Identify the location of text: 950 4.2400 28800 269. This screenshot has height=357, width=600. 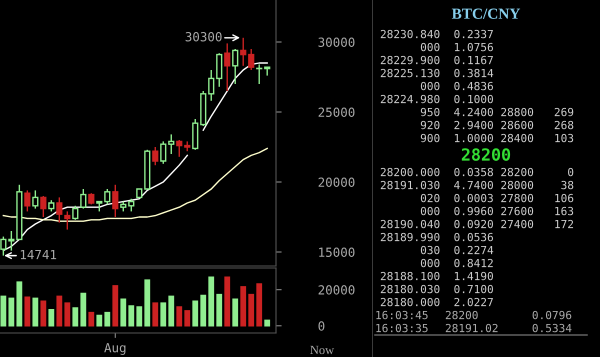
(497, 112).